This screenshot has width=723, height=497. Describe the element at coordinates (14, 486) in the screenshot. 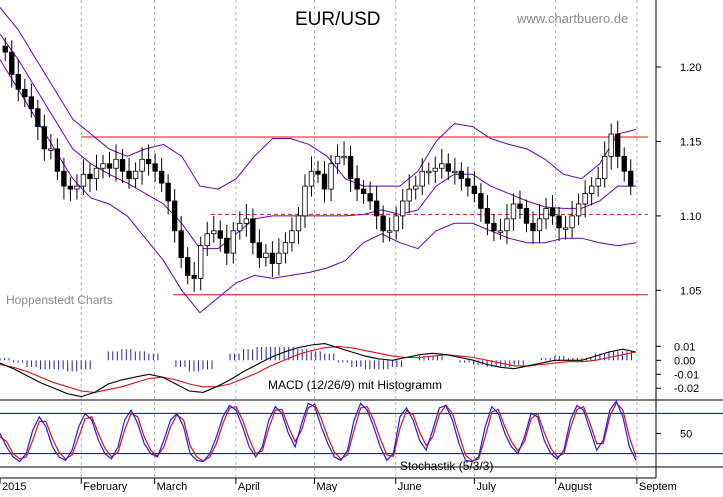

I see `x-tick-label: 2015` at that location.